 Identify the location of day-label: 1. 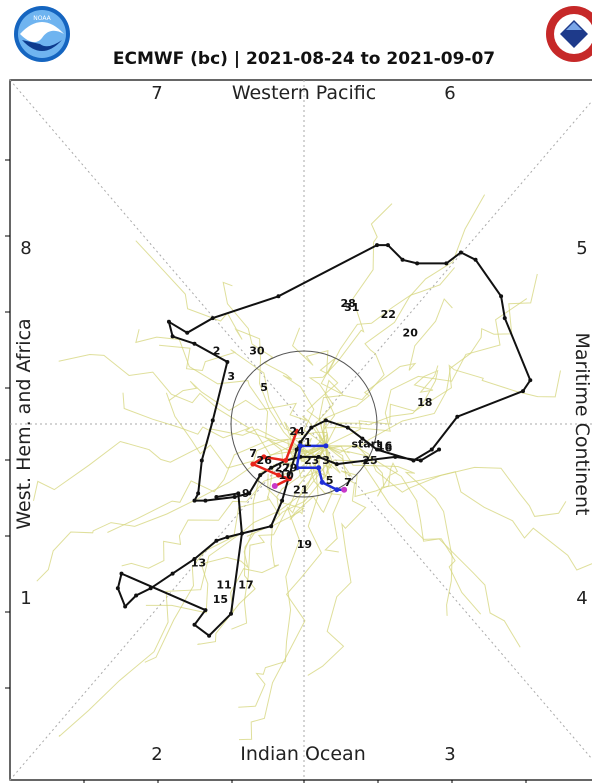
(308, 442).